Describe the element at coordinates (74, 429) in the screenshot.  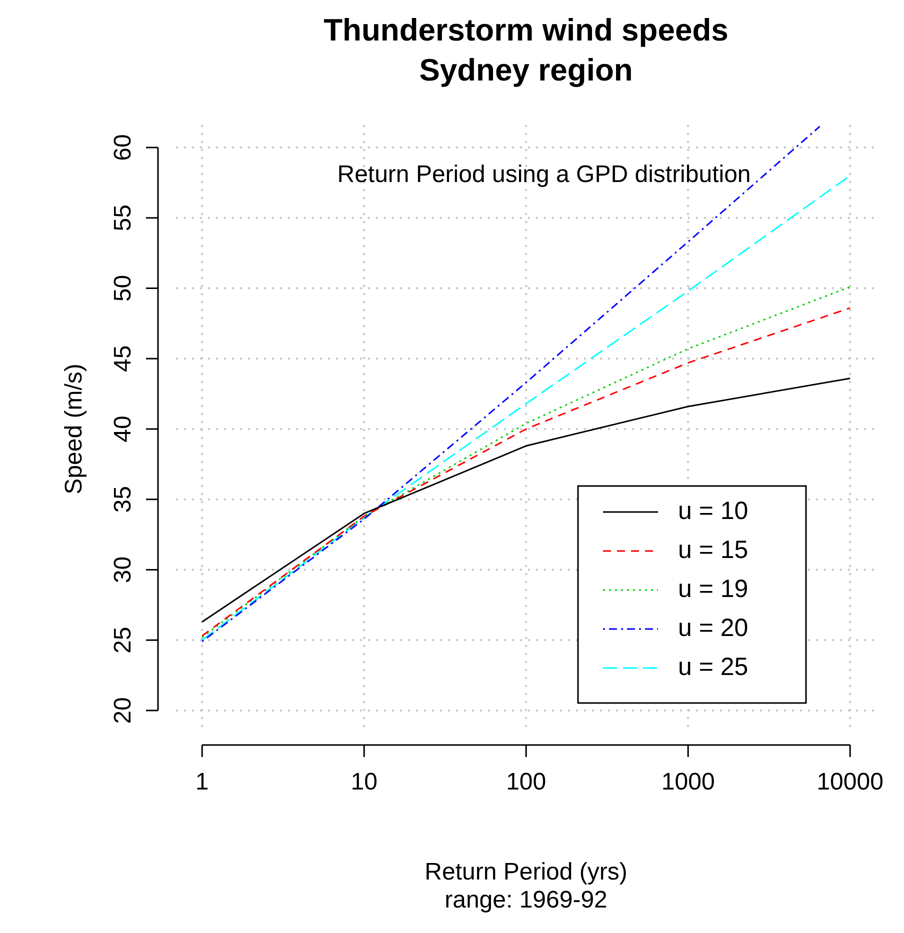
I see `y-axis-title: Speed (m/s)` at that location.